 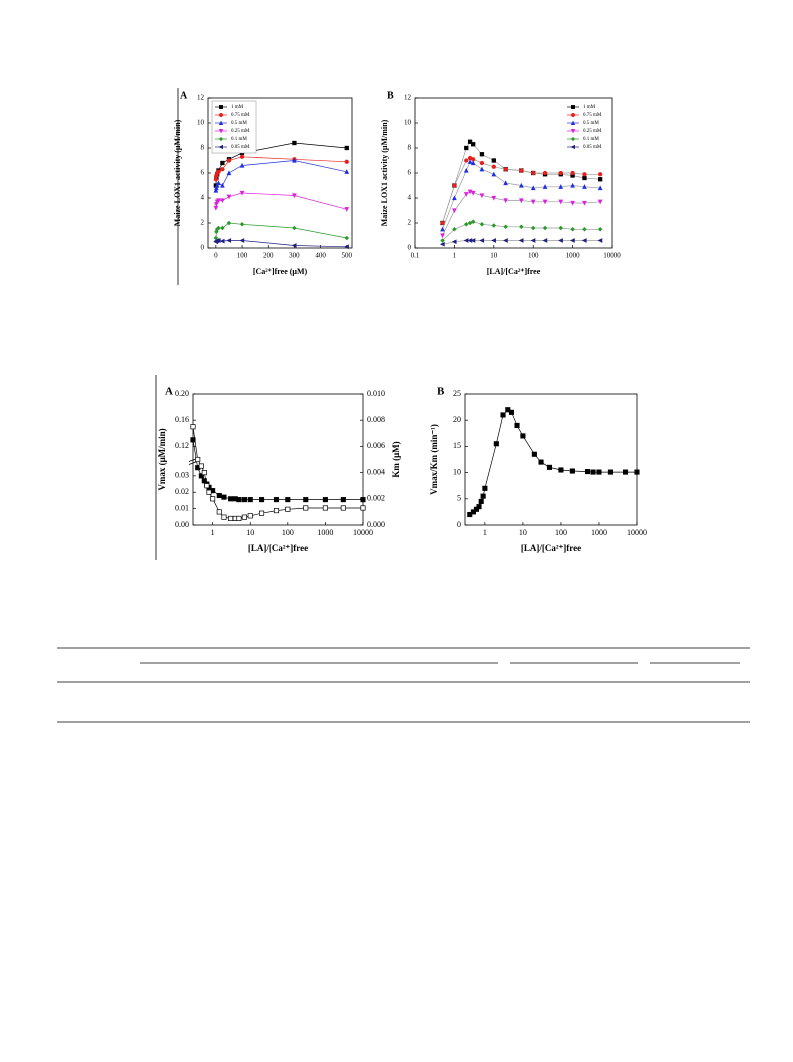 I want to click on legend-label: 1 mM, so click(x=589, y=107).